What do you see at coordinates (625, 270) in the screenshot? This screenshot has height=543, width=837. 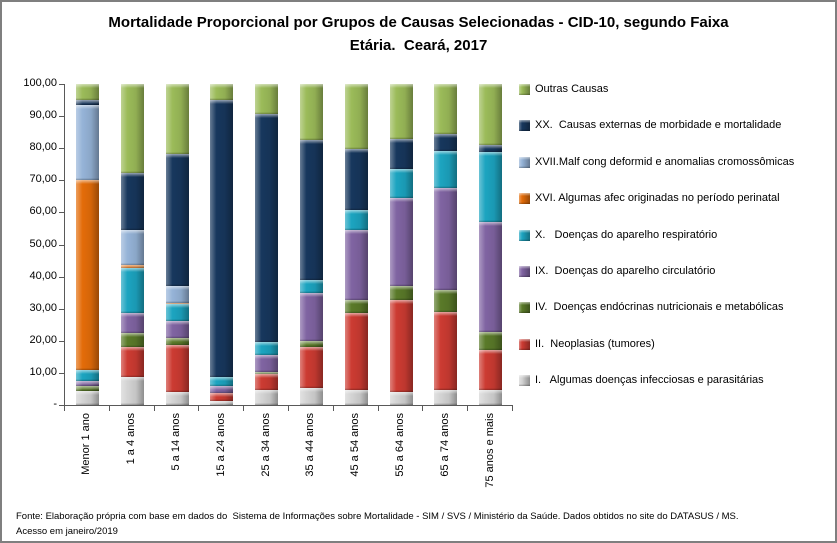 I see `legend-label: IX. Doenças do aparelho circulatório` at bounding box center [625, 270].